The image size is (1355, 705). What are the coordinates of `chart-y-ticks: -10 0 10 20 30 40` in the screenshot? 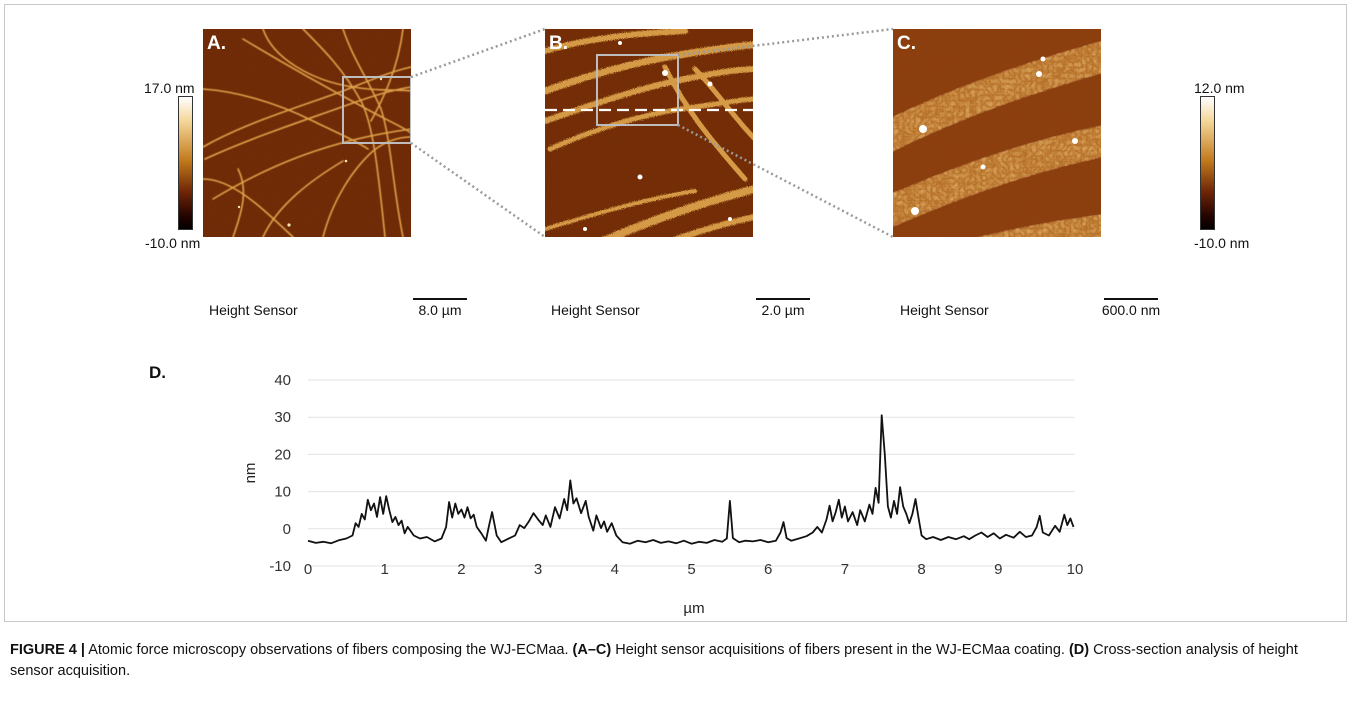 It's located at (280, 473).